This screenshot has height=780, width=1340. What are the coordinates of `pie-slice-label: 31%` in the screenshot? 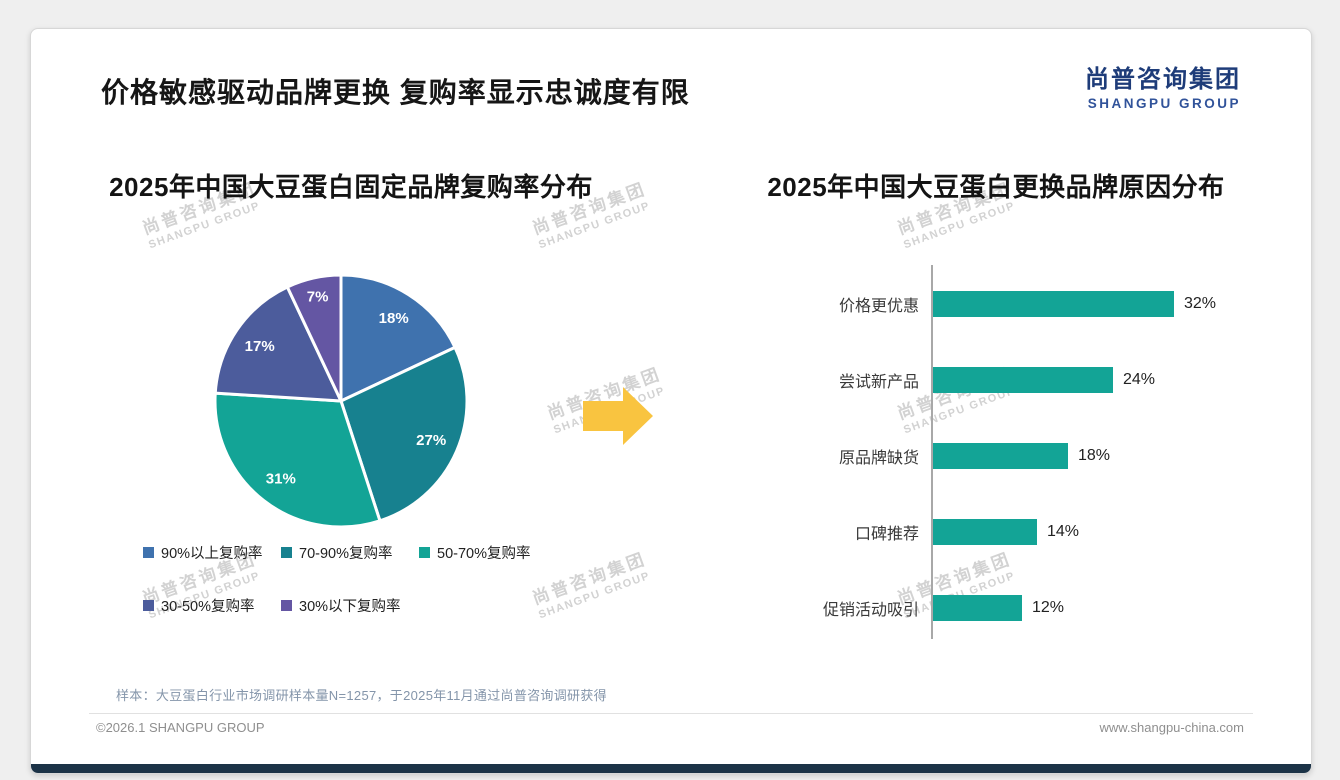 It's located at (281, 479).